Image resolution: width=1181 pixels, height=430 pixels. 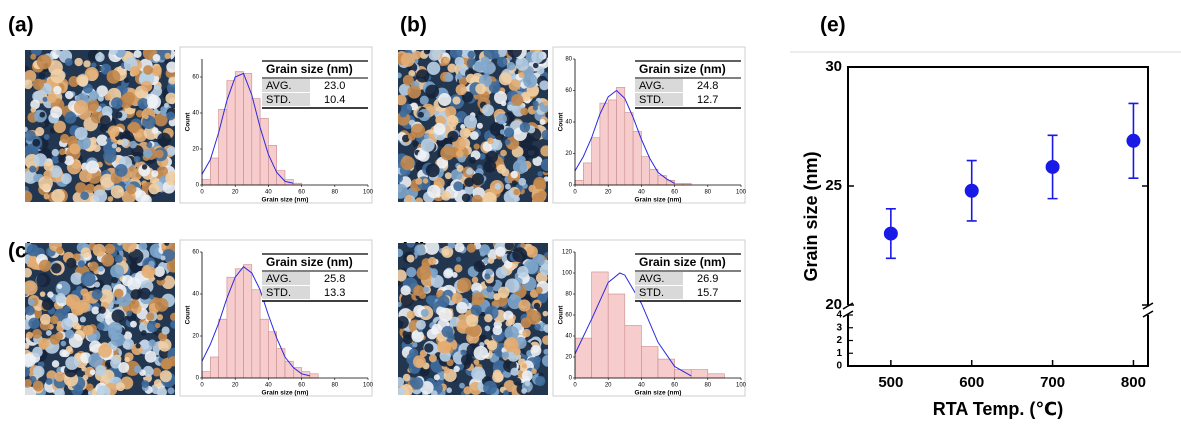 What do you see at coordinates (659, 99) in the screenshot?
I see `table-cell-shade` at bounding box center [659, 99].